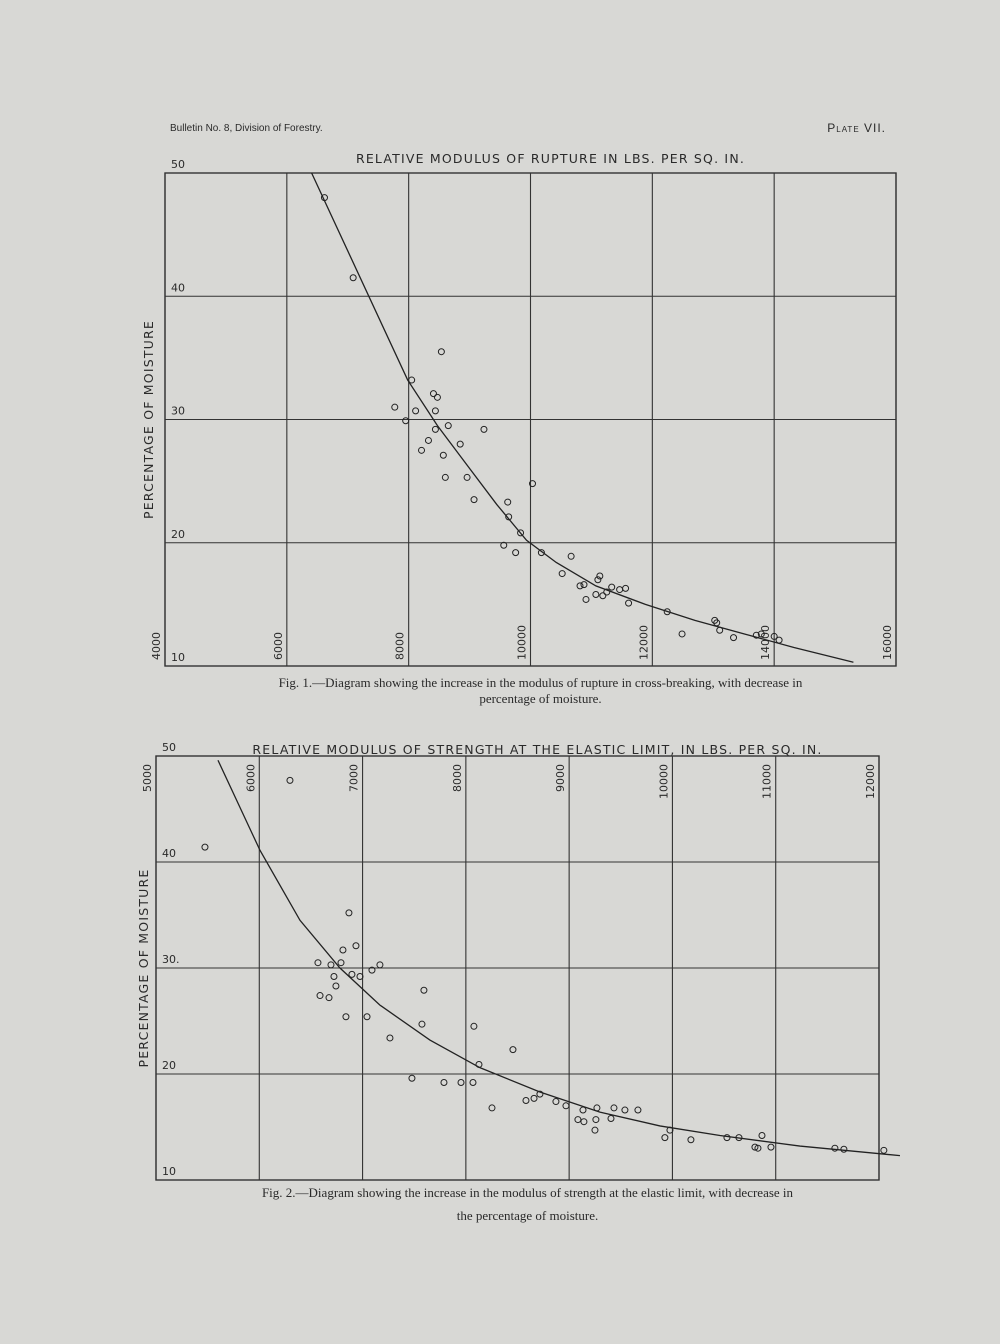 This screenshot has height=1344, width=1000. Describe the element at coordinates (887, 642) in the screenshot. I see `x-tick-label: 16000` at that location.